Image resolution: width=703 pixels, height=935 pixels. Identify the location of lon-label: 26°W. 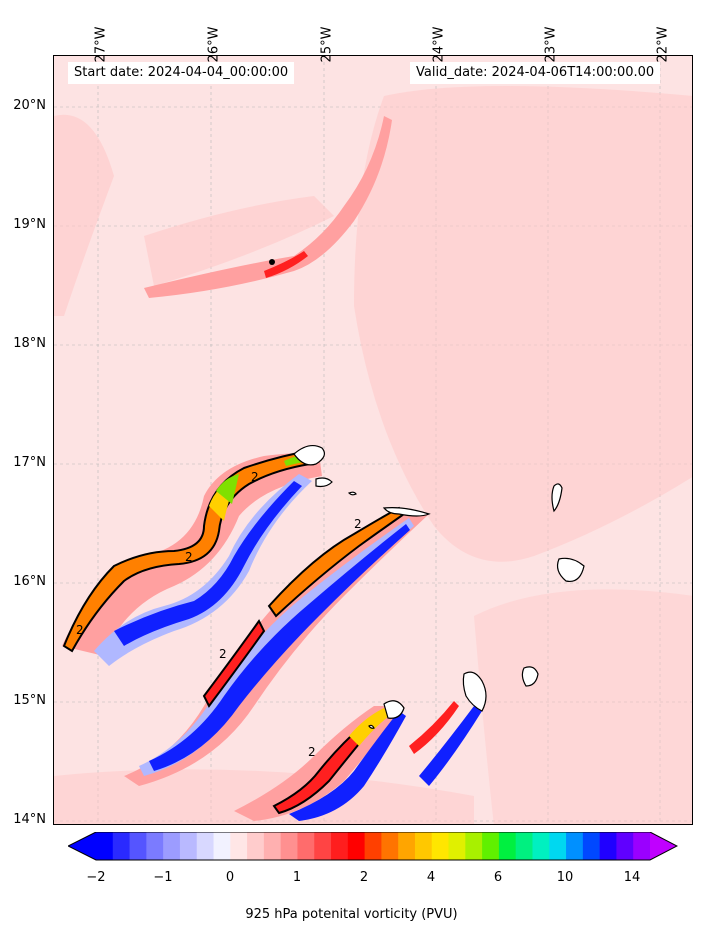
(214, 44).